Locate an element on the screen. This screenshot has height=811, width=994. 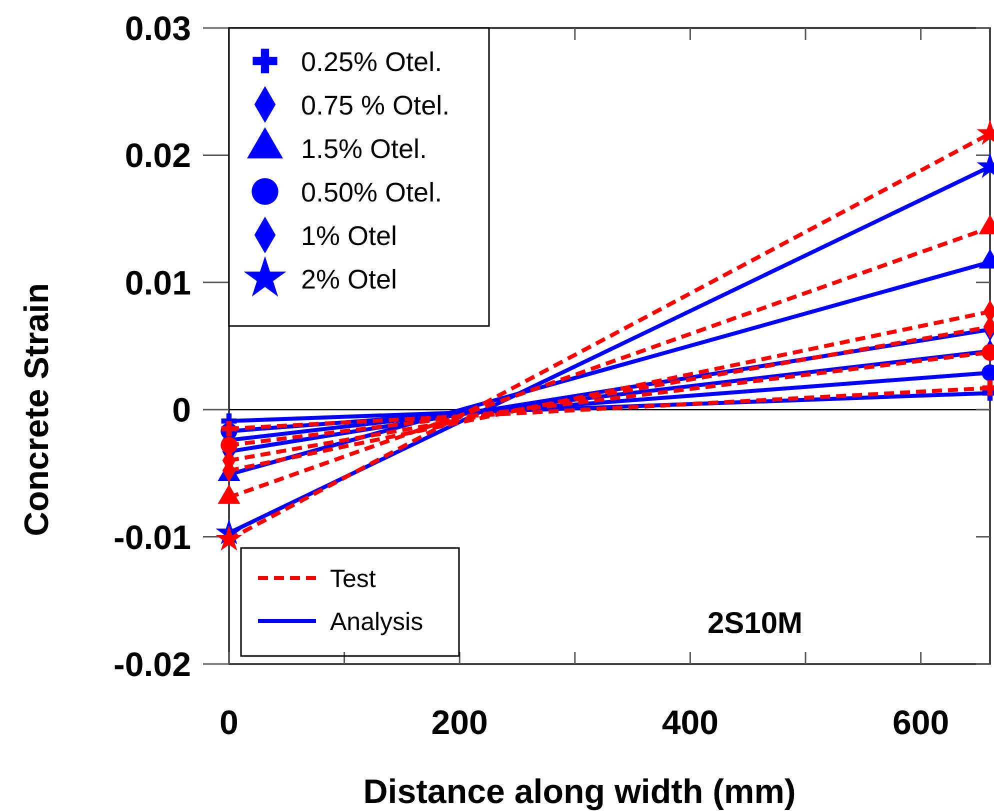
y-tick-label: -0.01 is located at coordinates (152, 537).